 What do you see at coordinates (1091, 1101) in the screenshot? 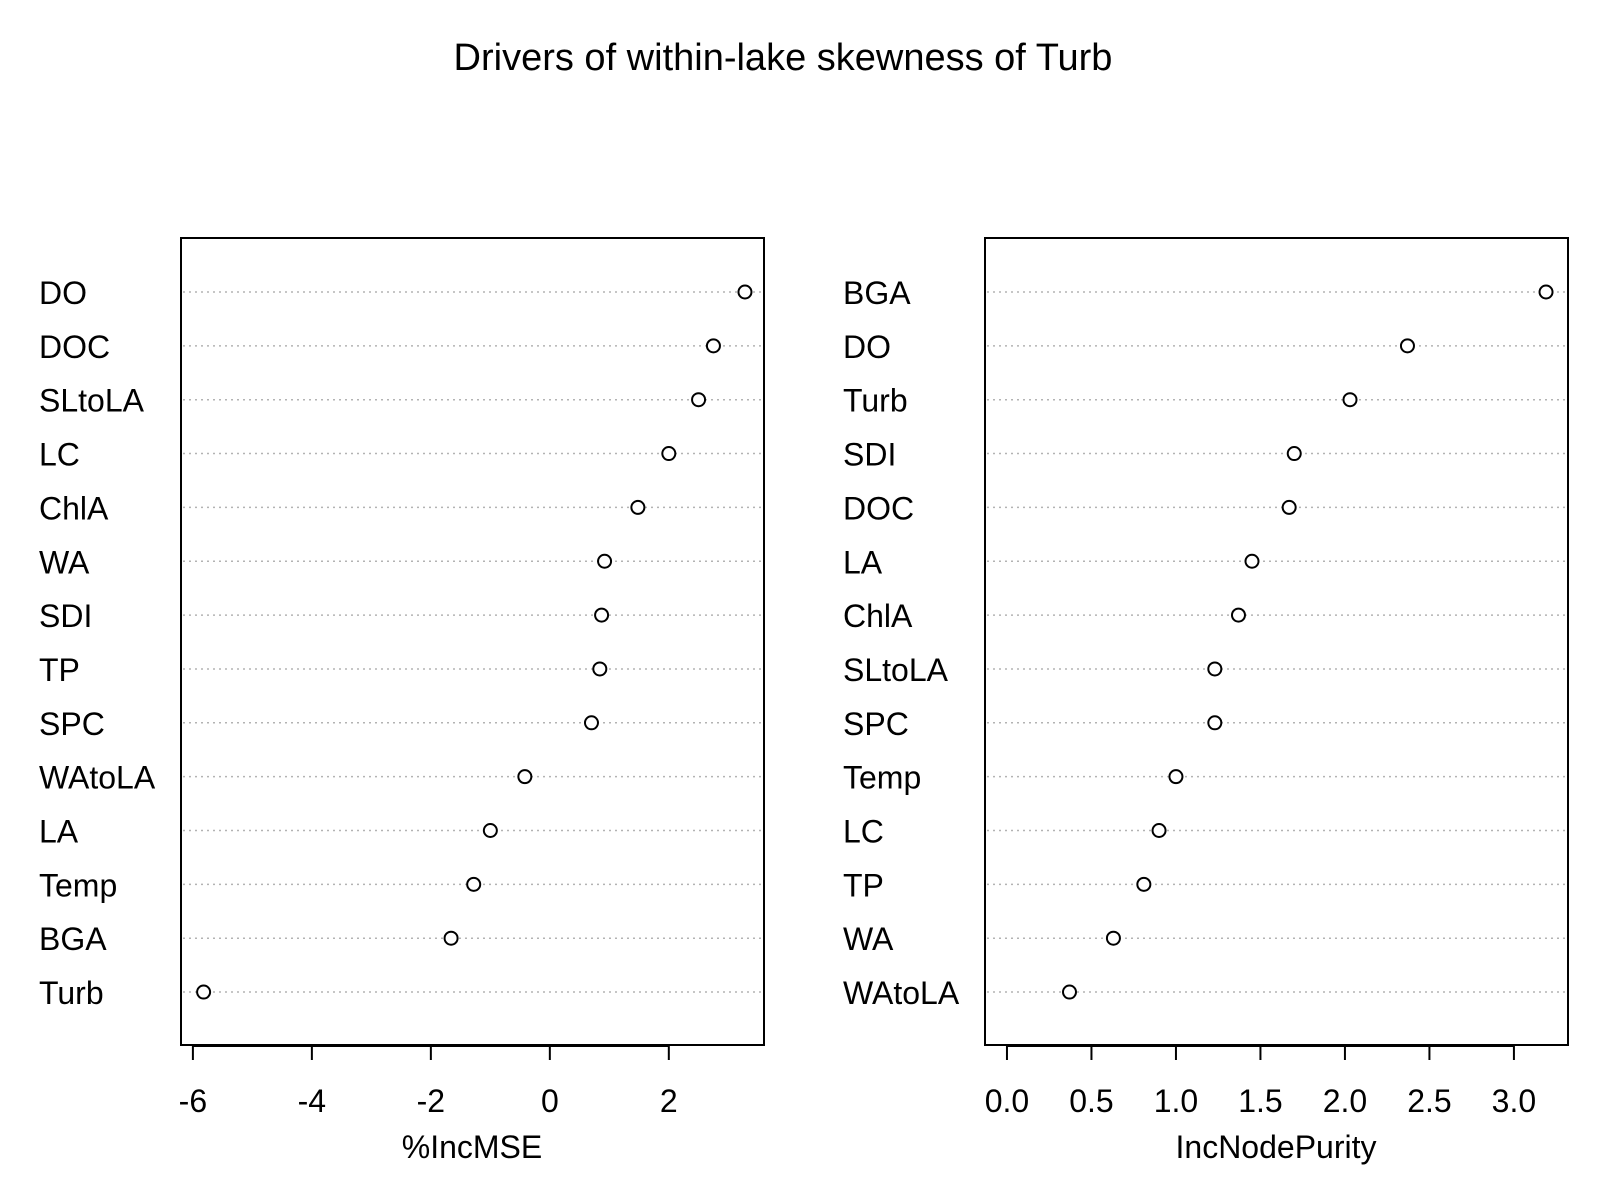
I see `x-tick-label: 0.5` at bounding box center [1091, 1101].